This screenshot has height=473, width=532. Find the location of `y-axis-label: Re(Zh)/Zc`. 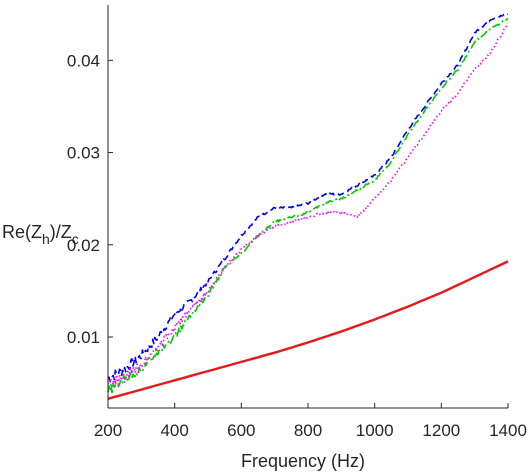

y-axis-label: Re(Zh)/Zc is located at coordinates (40, 234).